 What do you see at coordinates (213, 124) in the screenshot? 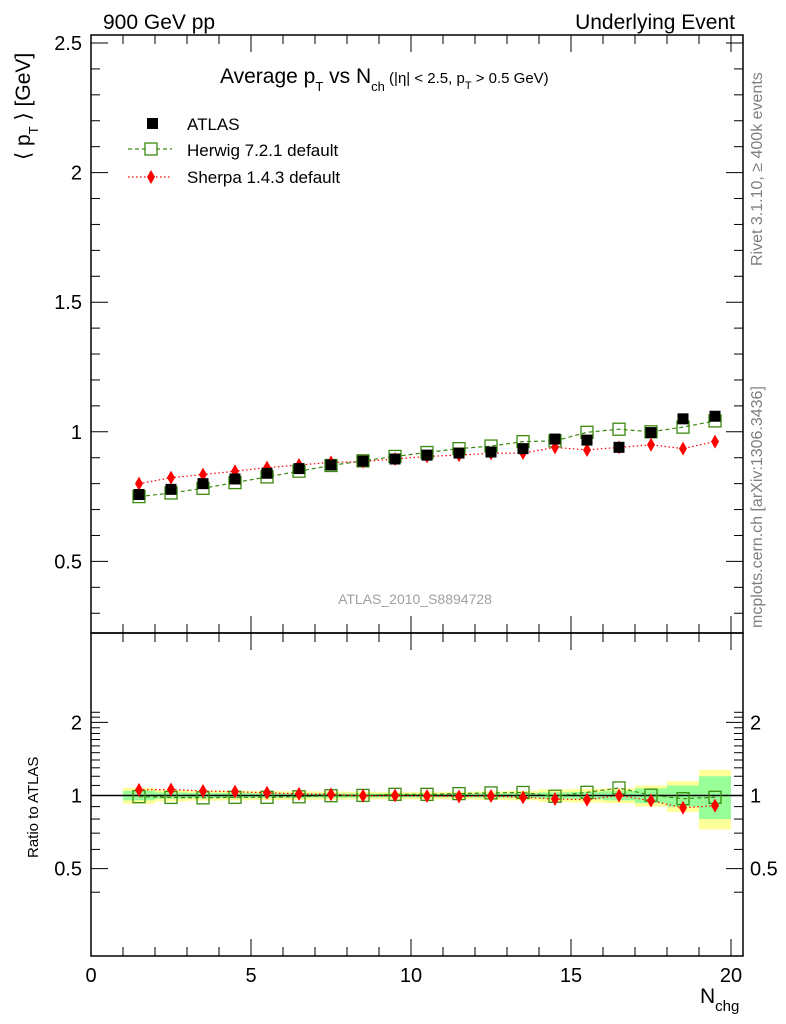
I see `legend-atlas-label: ATLAS` at bounding box center [213, 124].